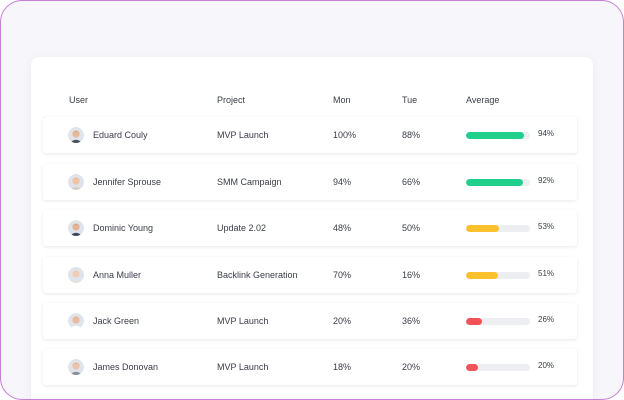  I want to click on table-row: Anna Muller Backlink Generation 70% 16% 51%, so click(310, 275).